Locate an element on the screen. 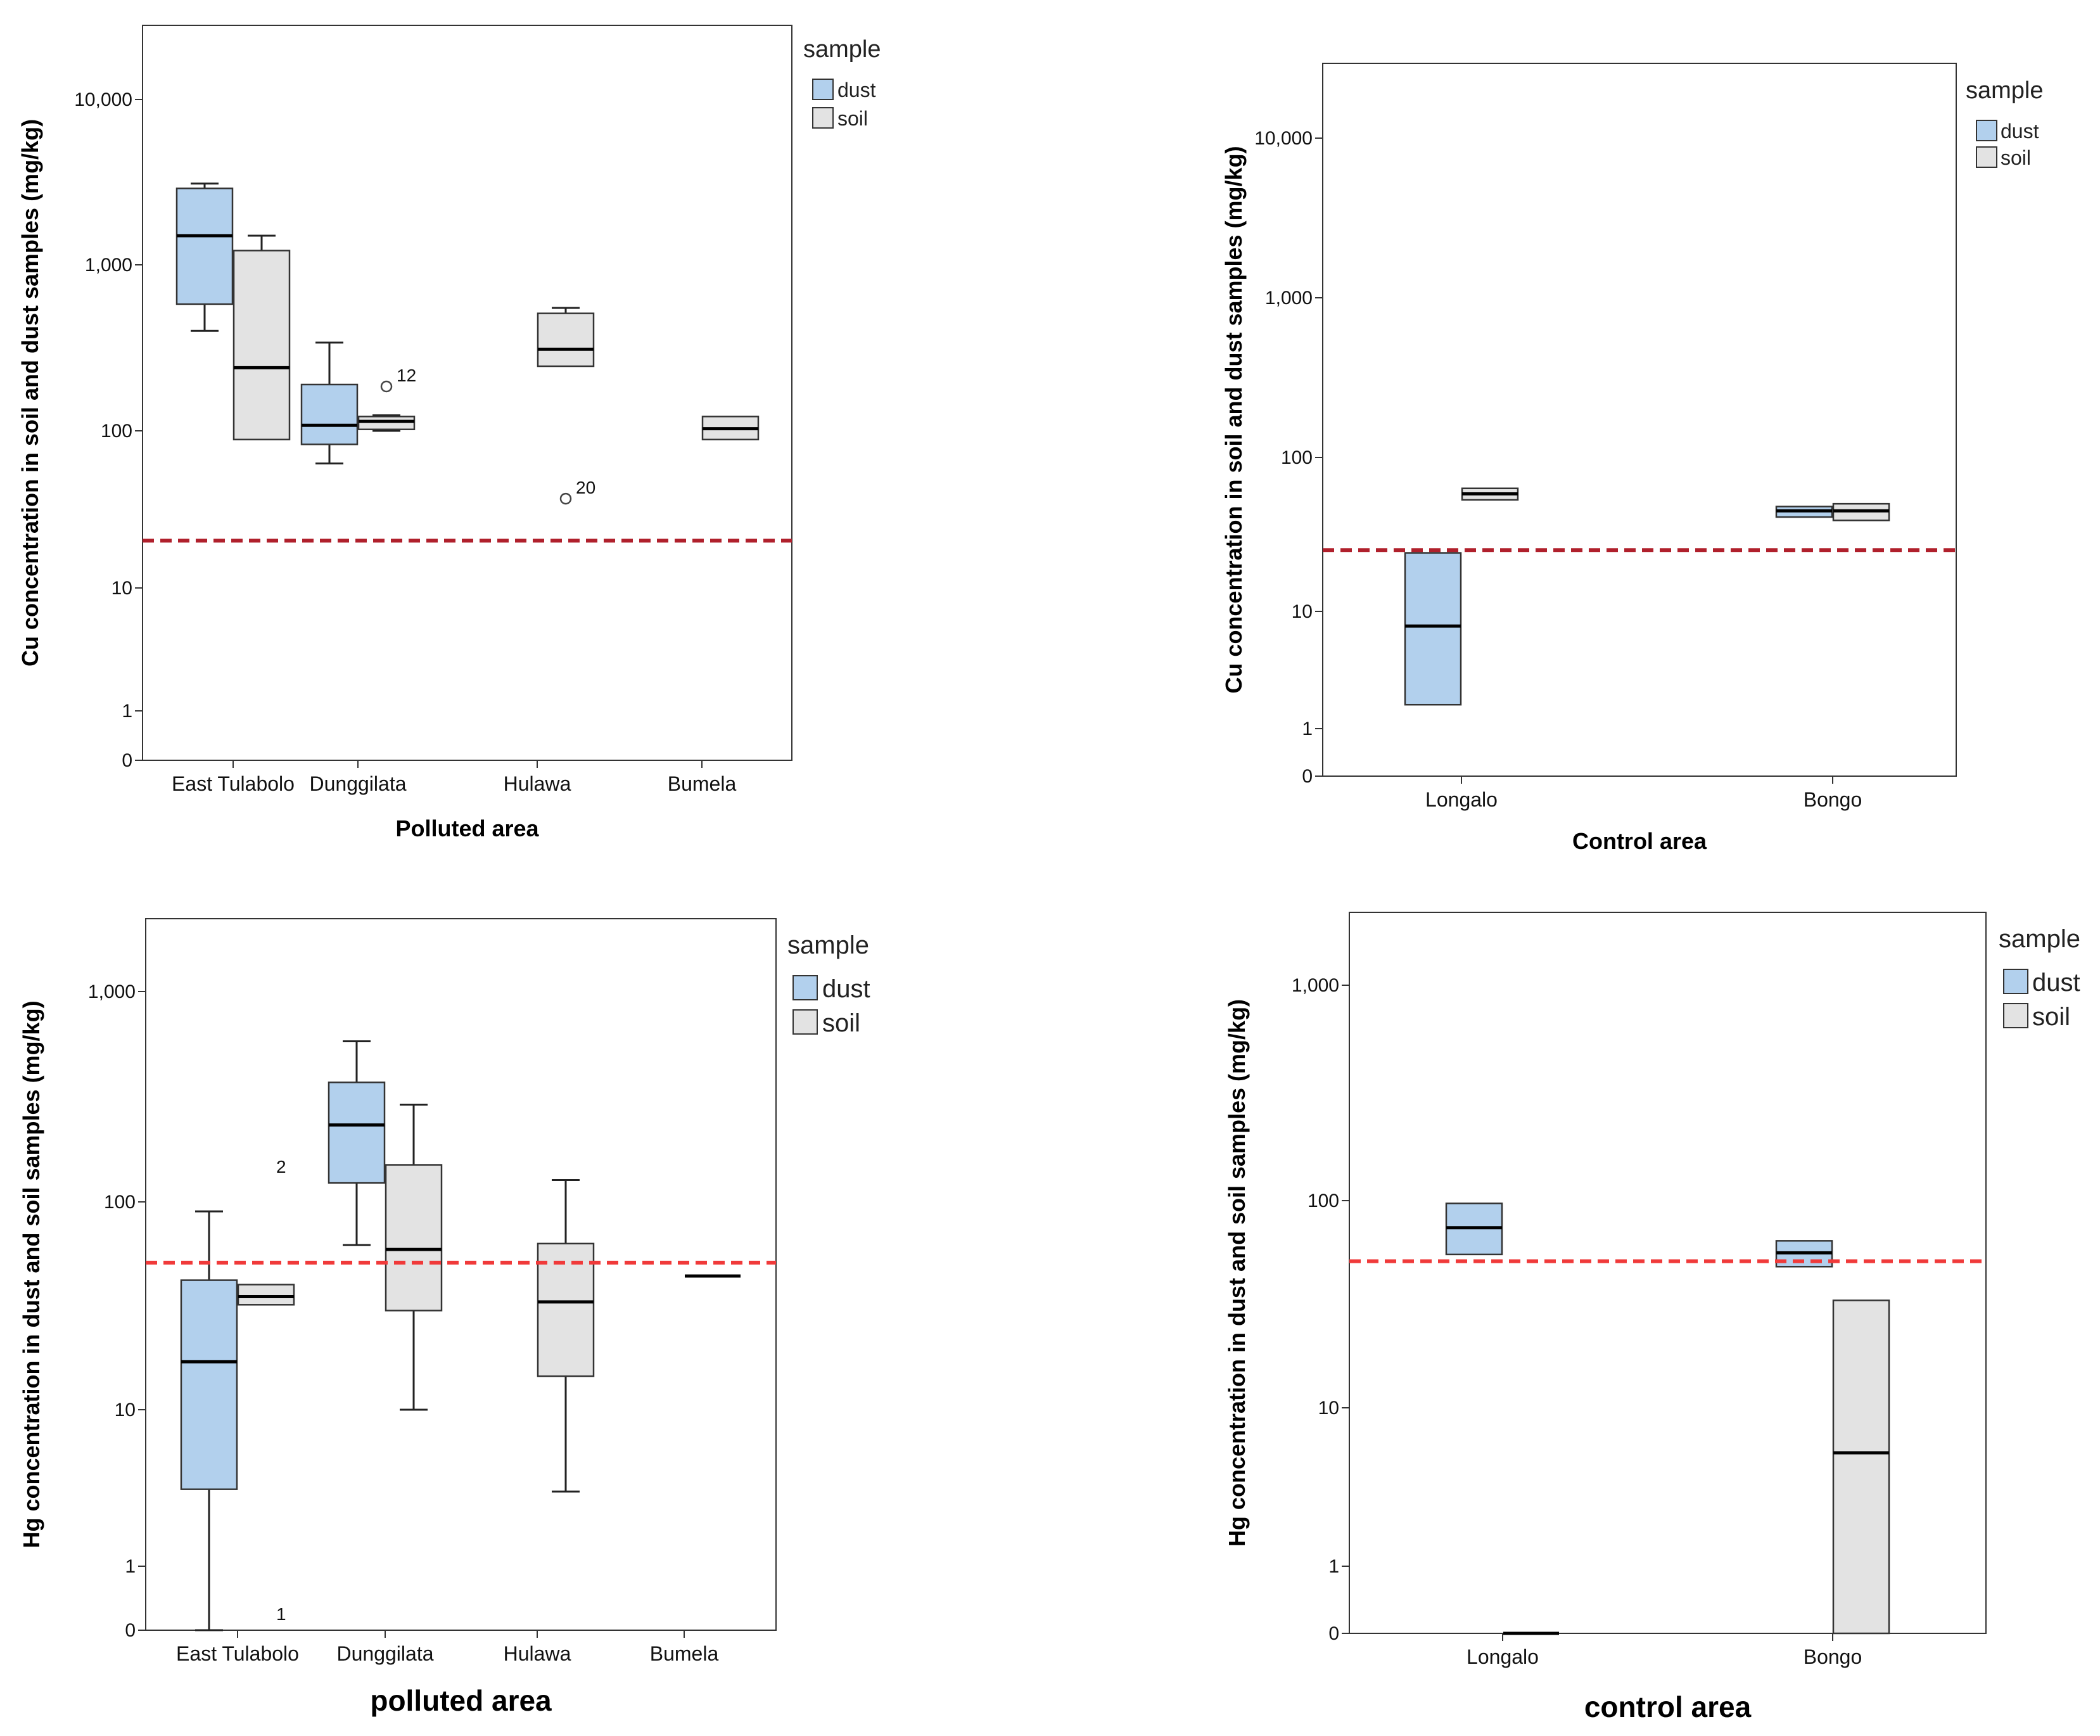 This screenshot has height=1736, width=2100. outlier-label: 12 is located at coordinates (406, 375).